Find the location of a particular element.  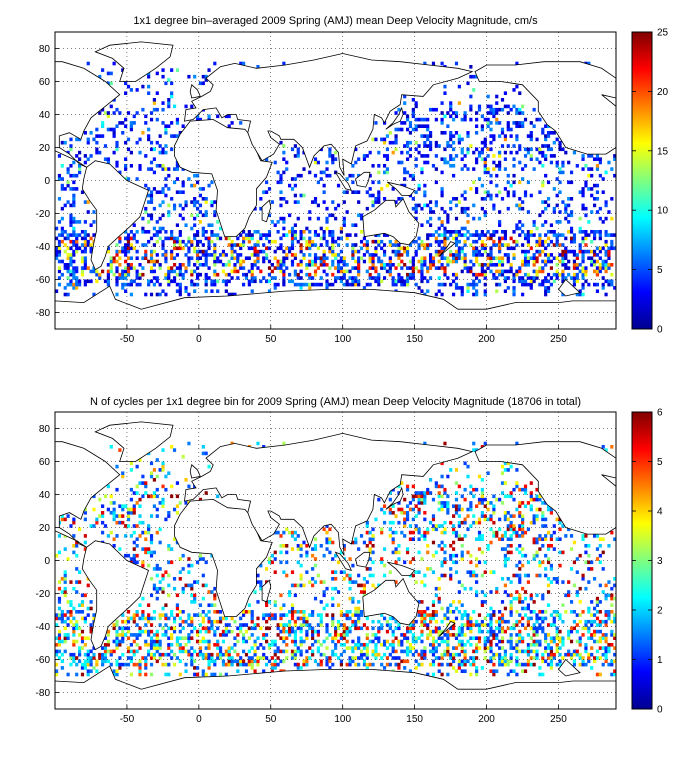

colorbar-tick-label: 20 is located at coordinates (663, 92).